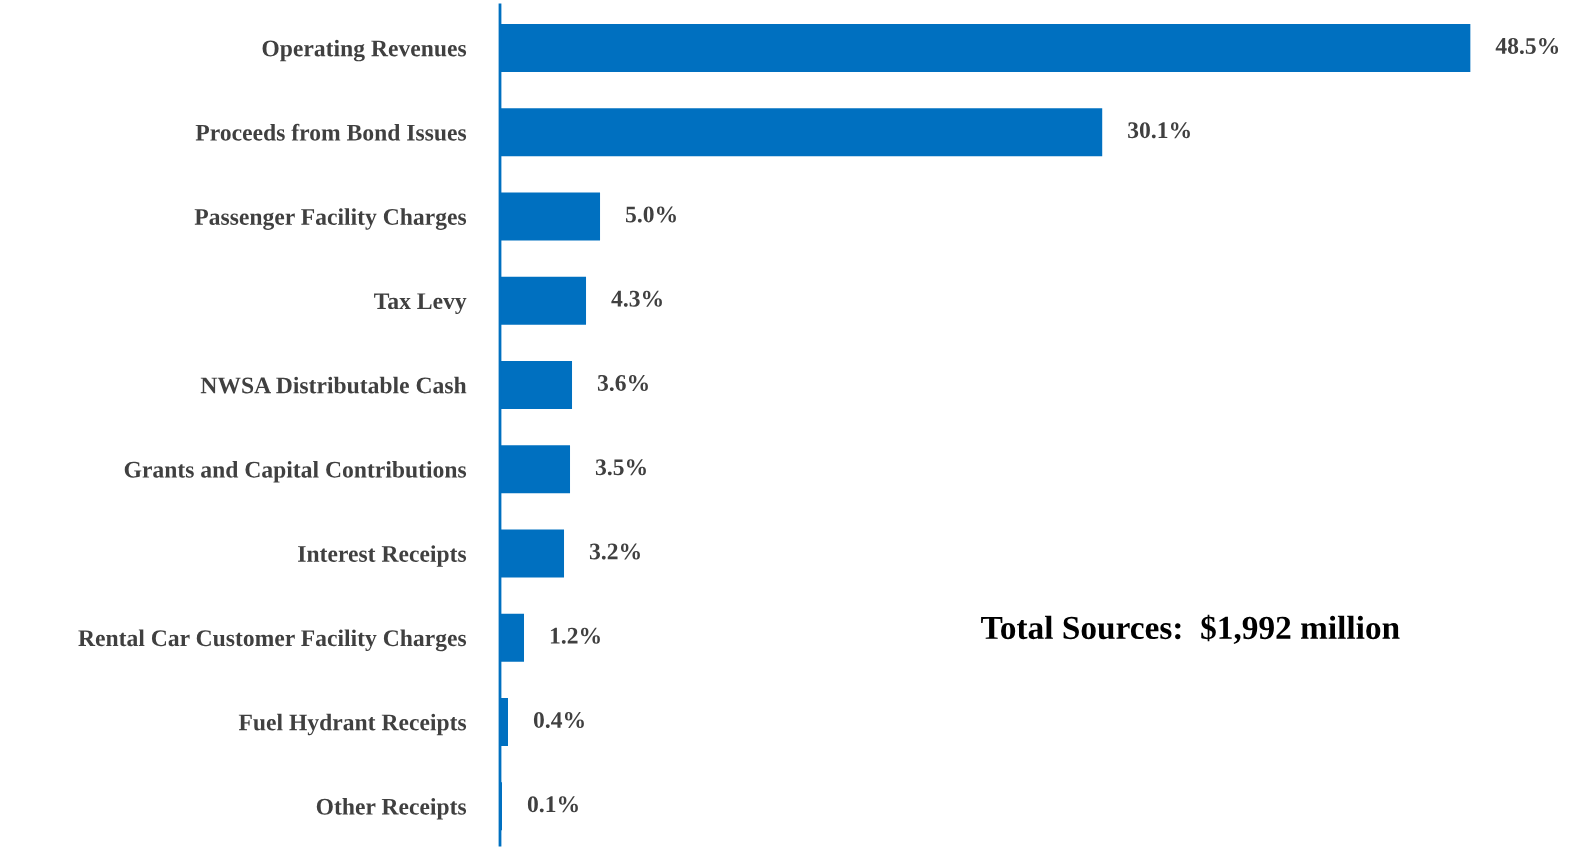 This screenshot has width=1580, height=851. What do you see at coordinates (1190, 629) in the screenshot?
I see `annotation: Total Sources: $1,992 million` at bounding box center [1190, 629].